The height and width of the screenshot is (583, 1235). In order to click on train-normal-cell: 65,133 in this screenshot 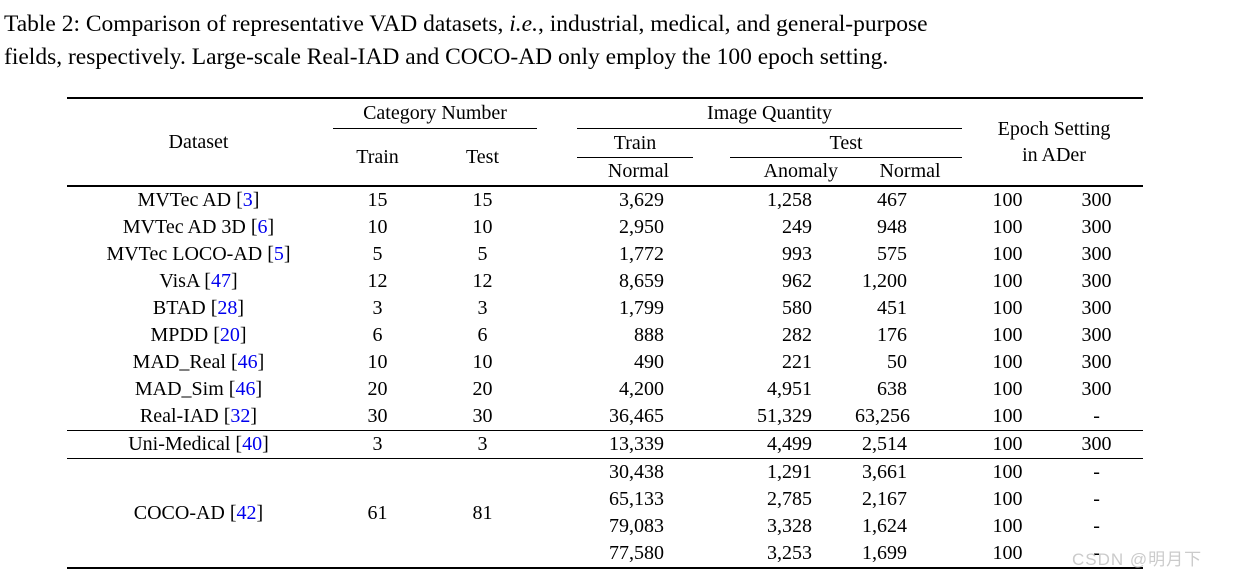, I will do `click(637, 499)`.